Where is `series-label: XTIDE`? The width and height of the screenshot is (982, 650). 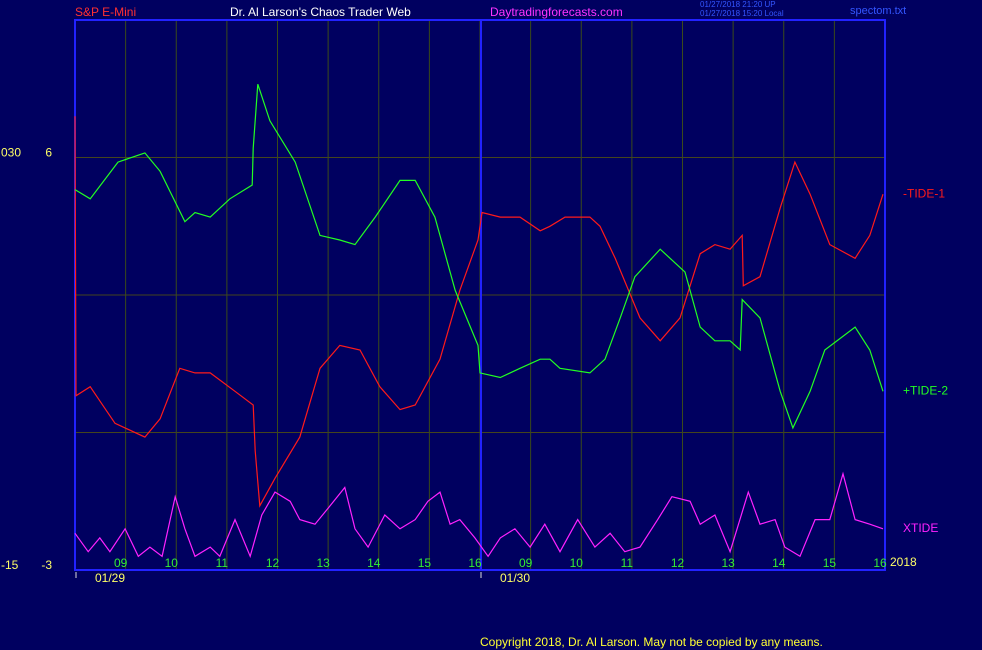
series-label: XTIDE is located at coordinates (920, 528).